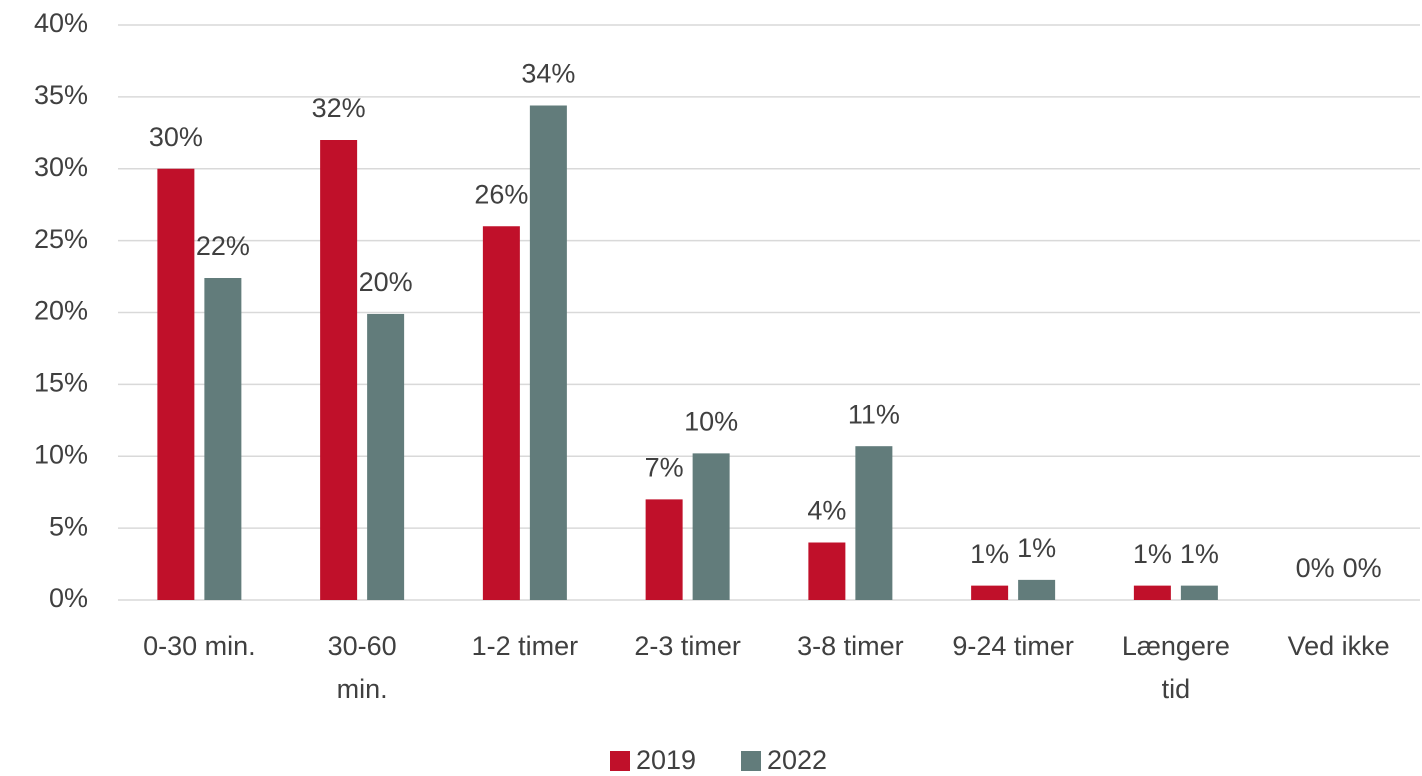 This screenshot has width=1422, height=776. Describe the element at coordinates (68, 598) in the screenshot. I see `y-tick-label: 0%` at that location.